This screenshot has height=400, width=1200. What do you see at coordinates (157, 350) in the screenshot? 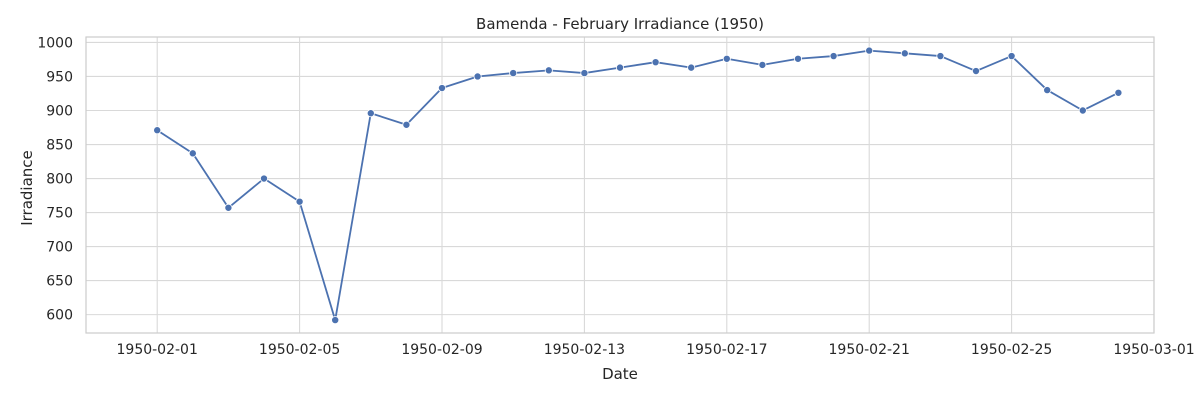
I see `x-tick-label: 1950-02-01` at bounding box center [157, 350].